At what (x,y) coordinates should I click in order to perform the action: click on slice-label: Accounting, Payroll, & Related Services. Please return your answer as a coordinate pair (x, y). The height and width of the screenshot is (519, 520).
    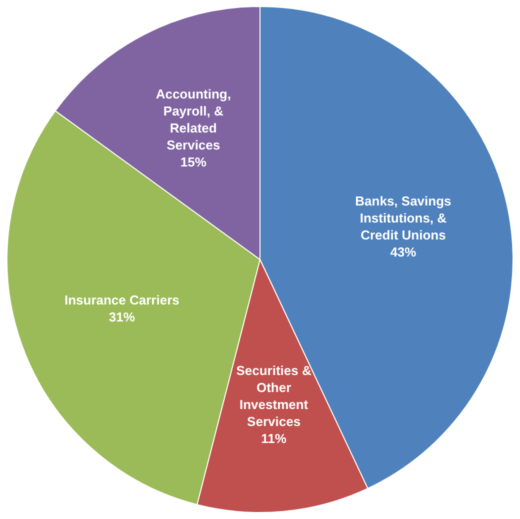
    Looking at the image, I should click on (193, 119).